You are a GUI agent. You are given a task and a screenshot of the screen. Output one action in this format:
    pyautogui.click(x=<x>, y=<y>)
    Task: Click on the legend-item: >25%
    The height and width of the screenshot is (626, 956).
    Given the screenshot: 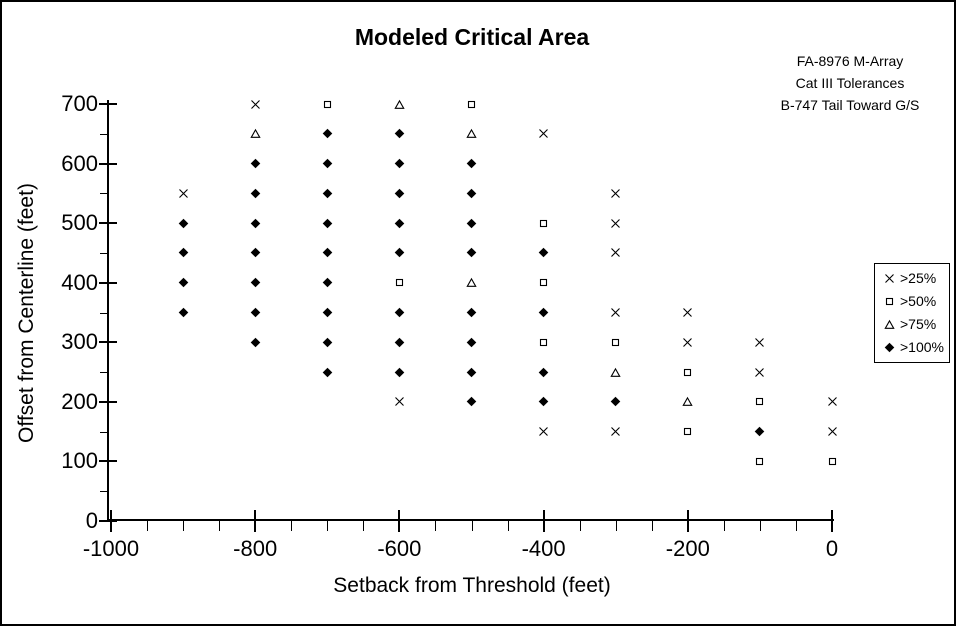 What is the action you would take?
    pyautogui.click(x=916, y=278)
    